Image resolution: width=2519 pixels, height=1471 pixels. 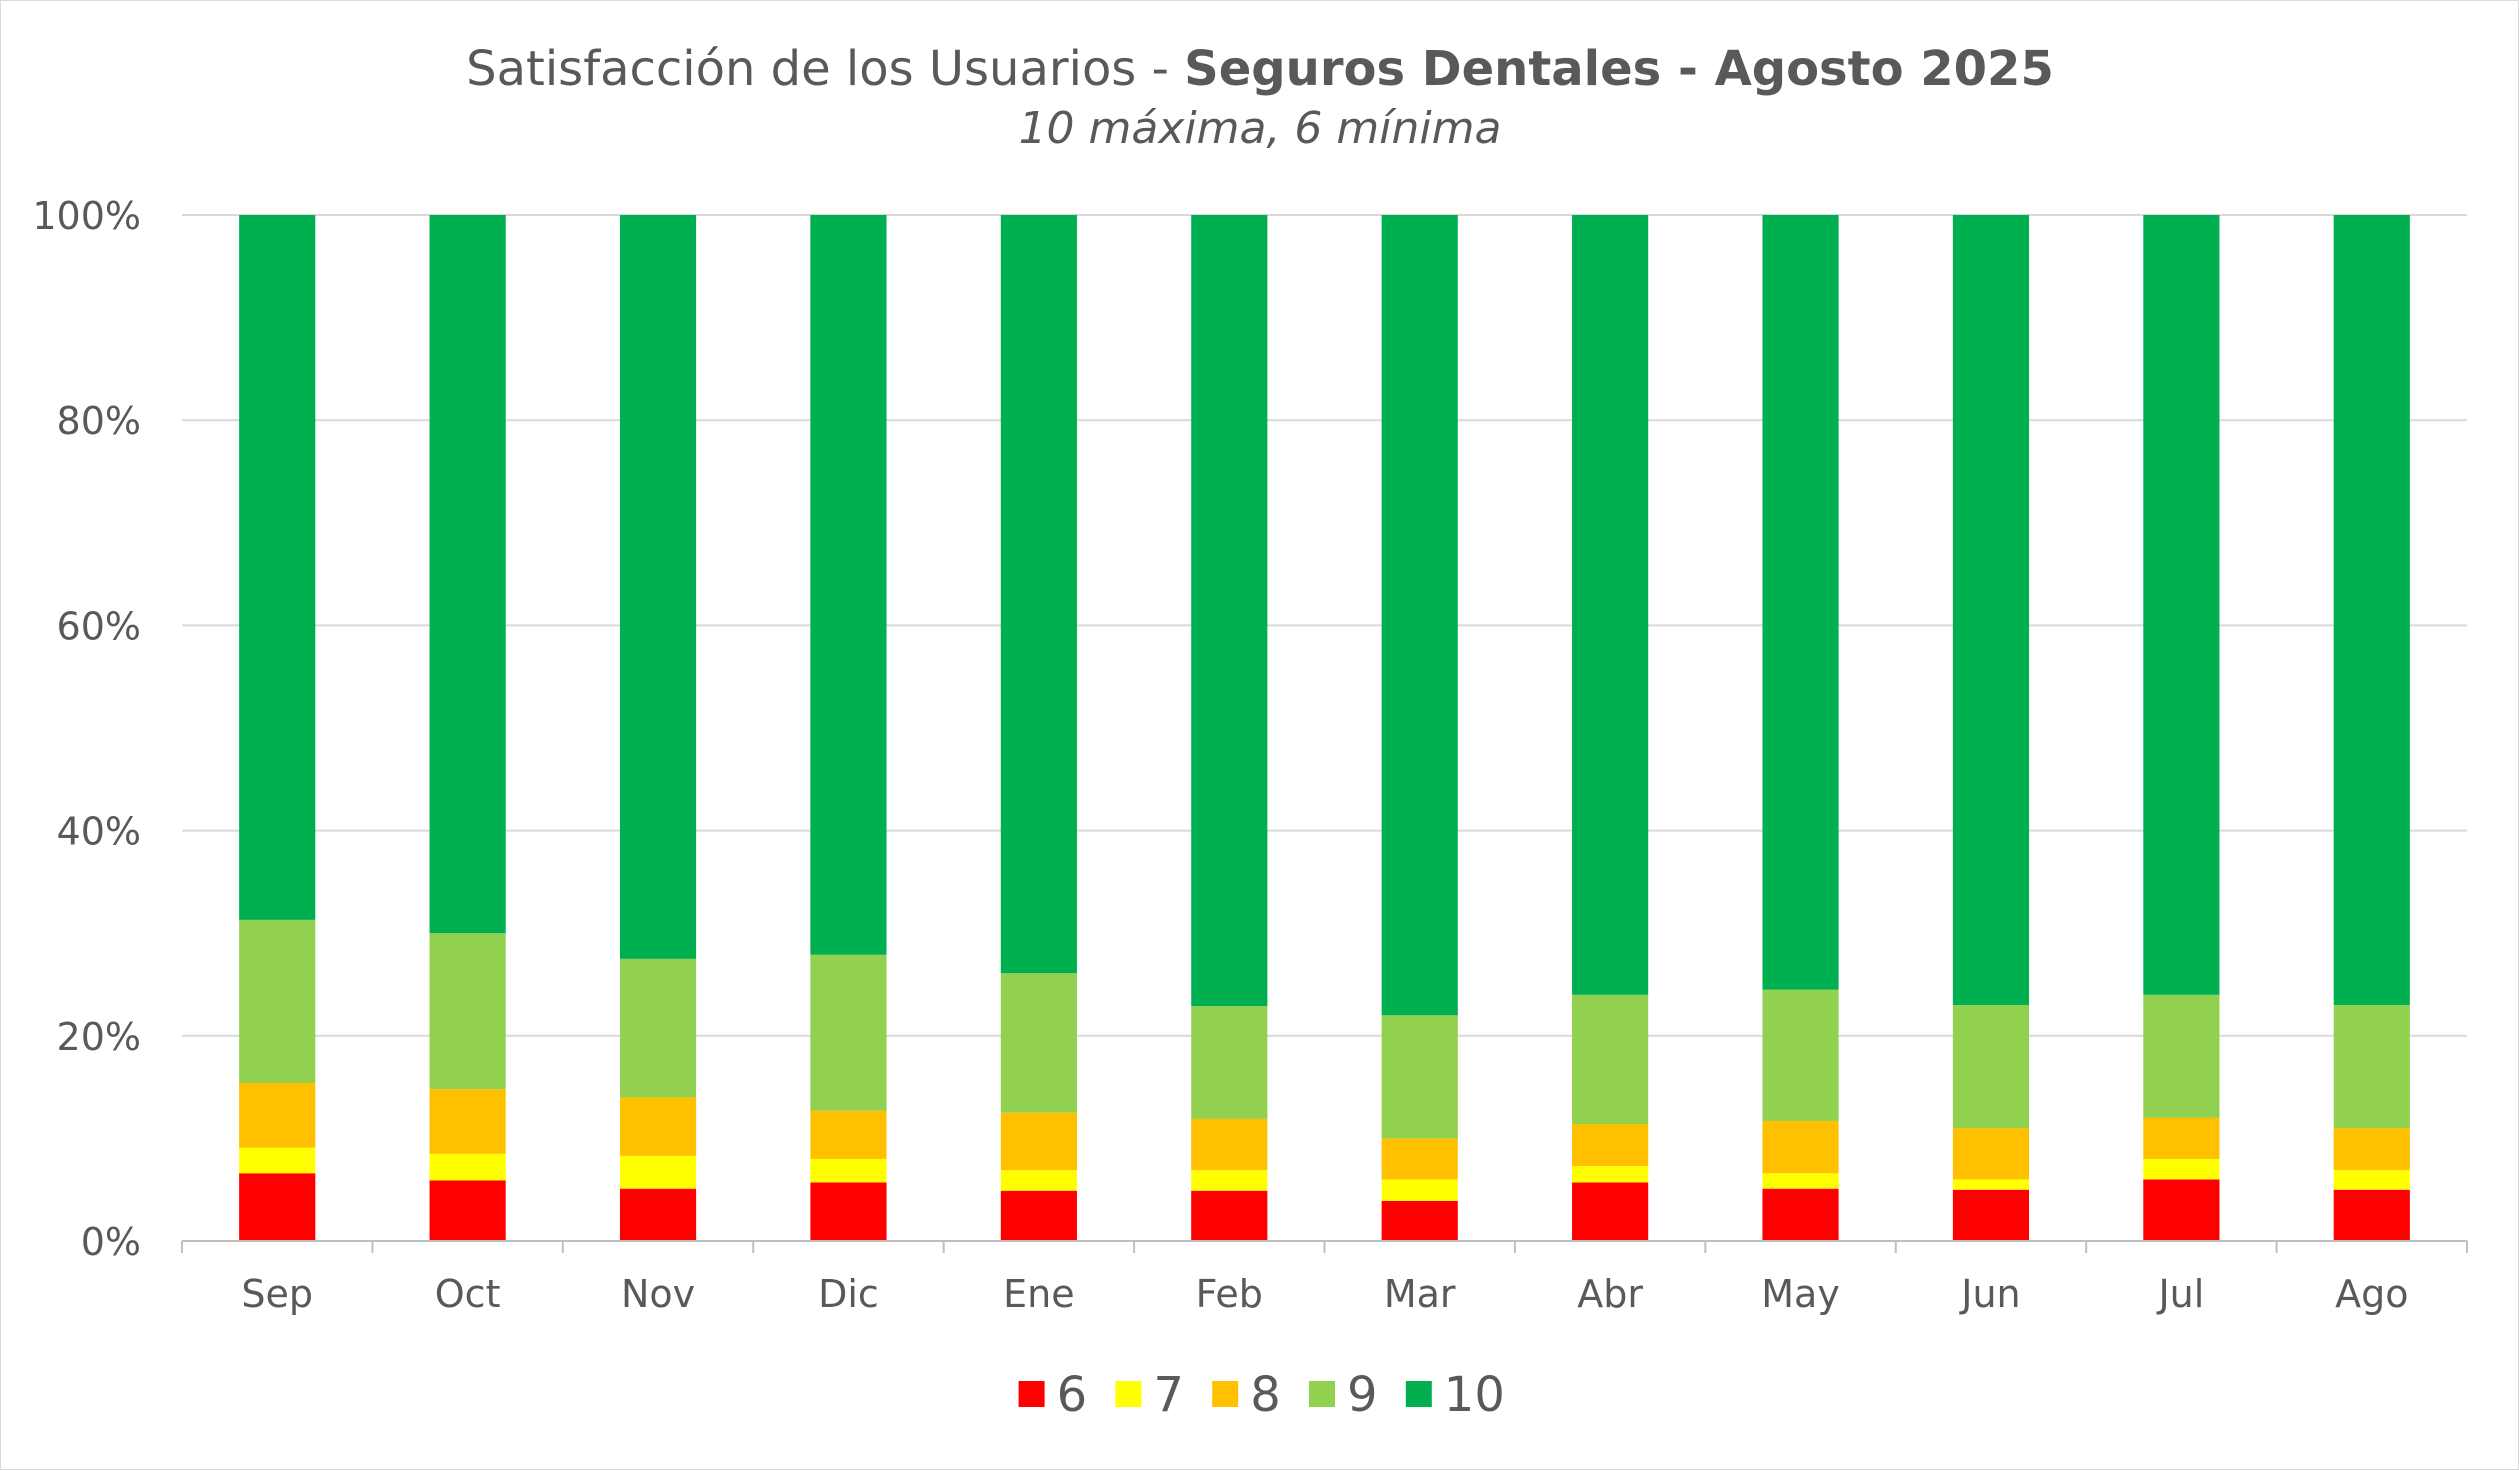 I want to click on x-tick-label: Sep, so click(x=277, y=1294).